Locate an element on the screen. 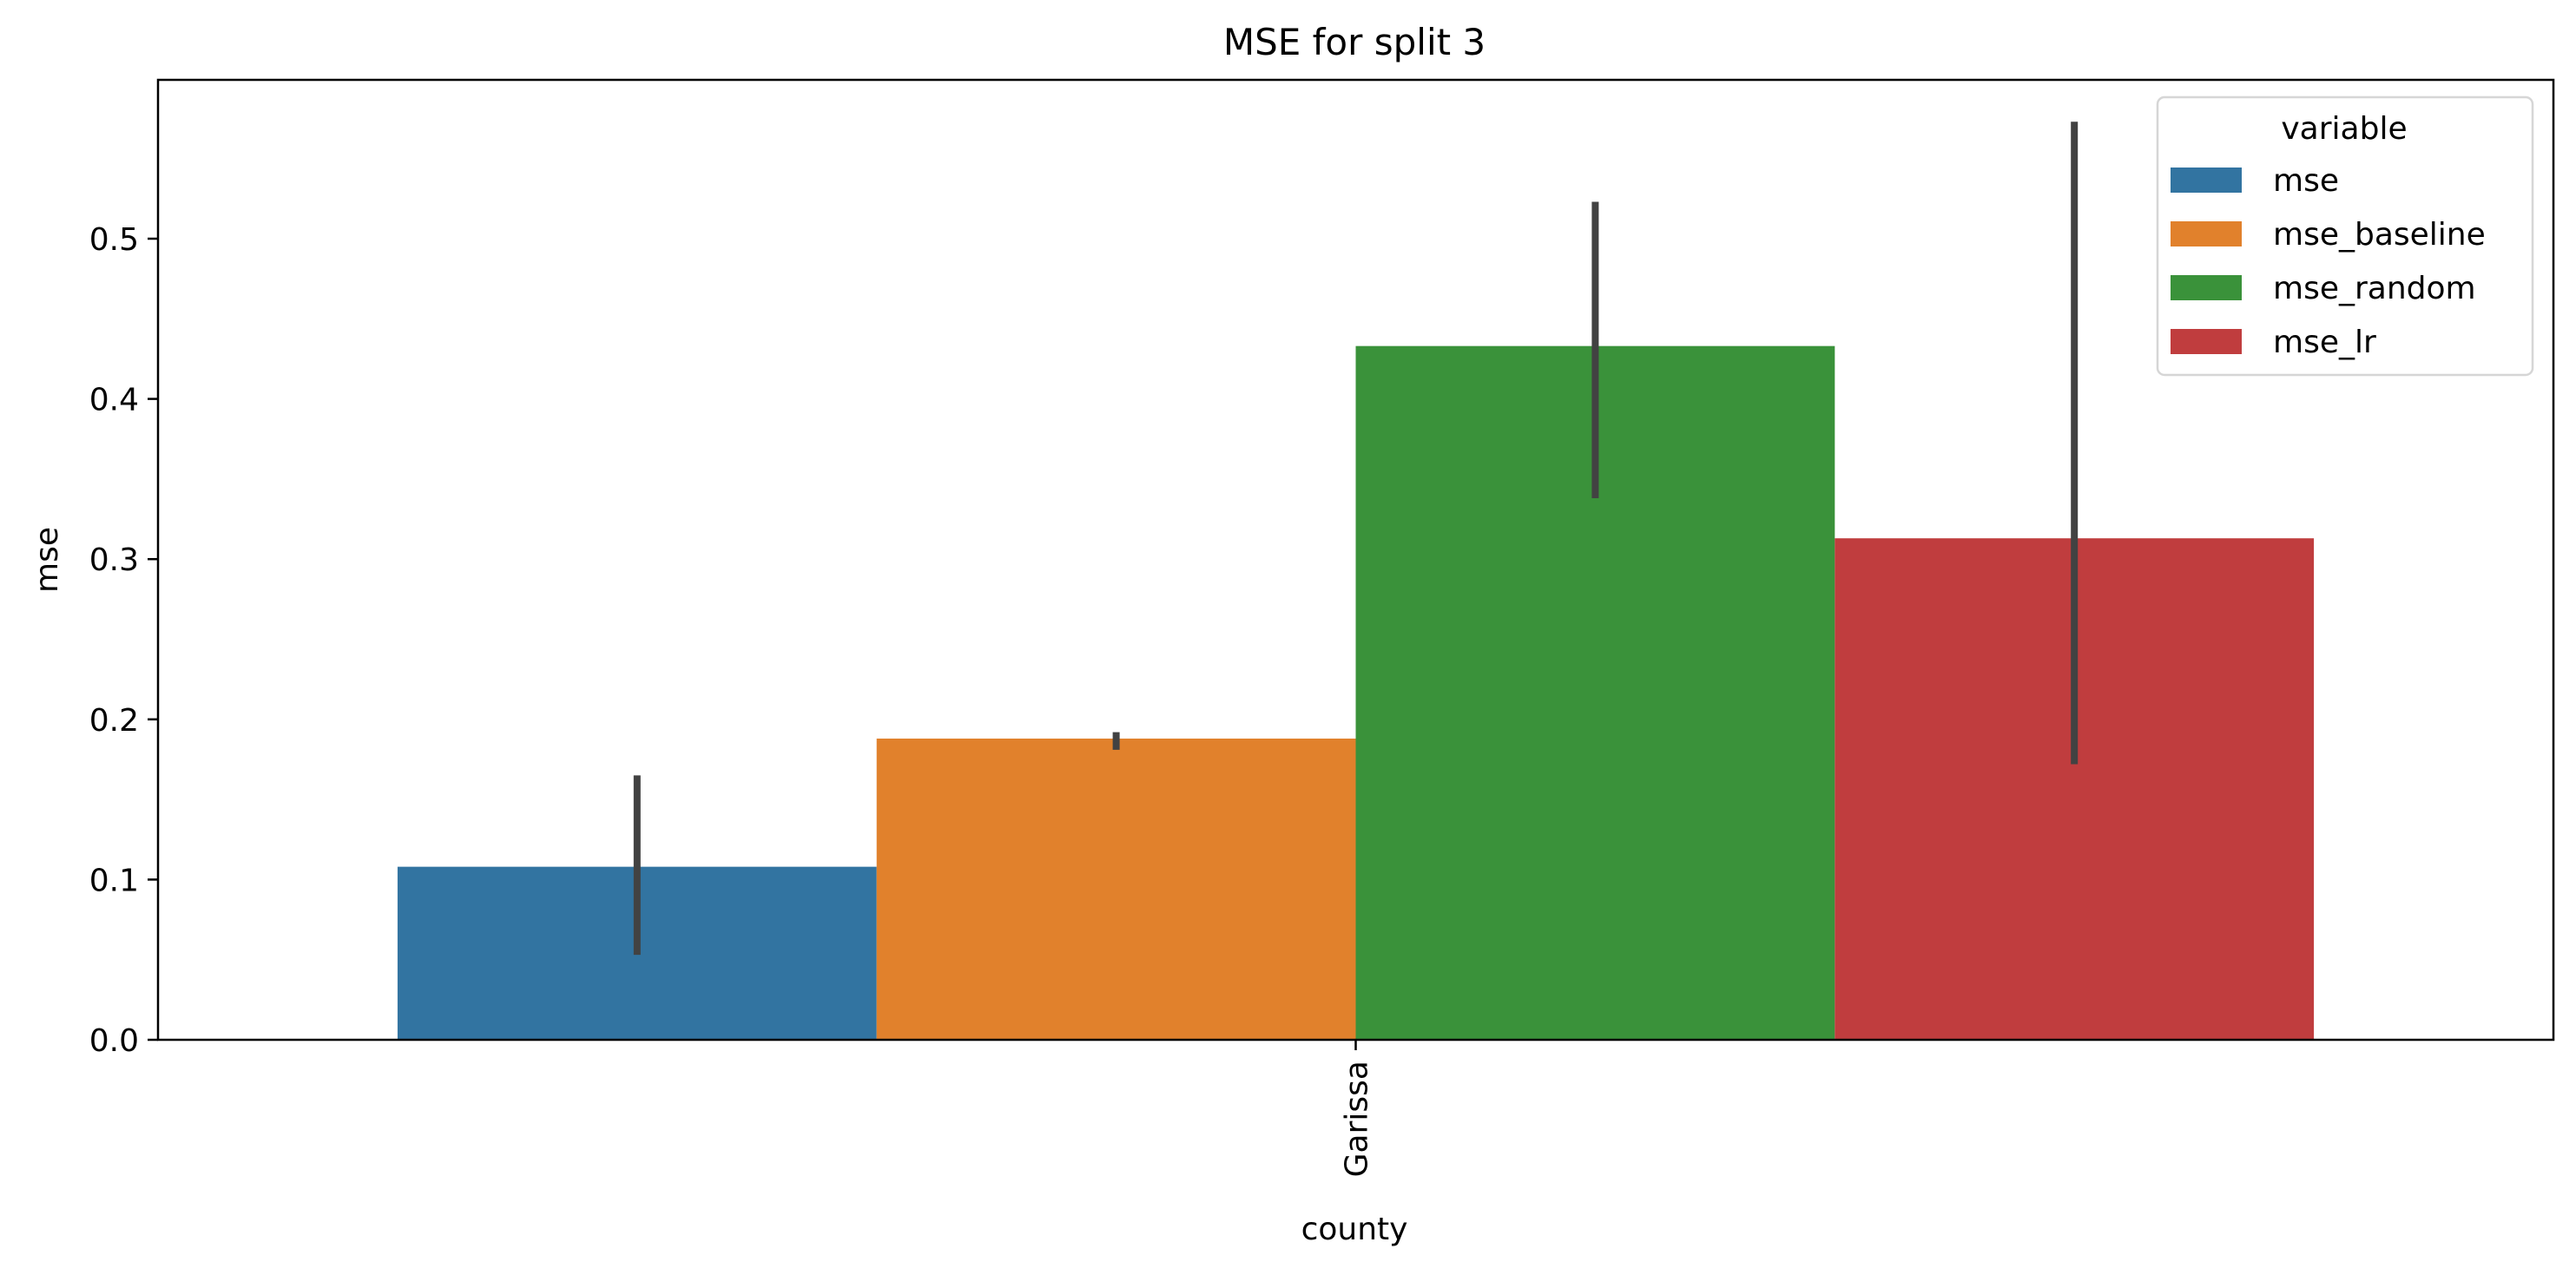 This screenshot has width=2576, height=1275. x-axis-label: county is located at coordinates (1354, 1229).